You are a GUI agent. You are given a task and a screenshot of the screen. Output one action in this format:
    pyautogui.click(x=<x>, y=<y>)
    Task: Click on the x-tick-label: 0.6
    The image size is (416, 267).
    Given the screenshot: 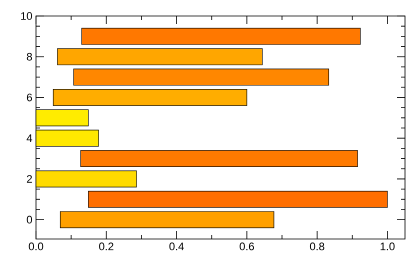 What is the action you would take?
    pyautogui.click(x=247, y=246)
    